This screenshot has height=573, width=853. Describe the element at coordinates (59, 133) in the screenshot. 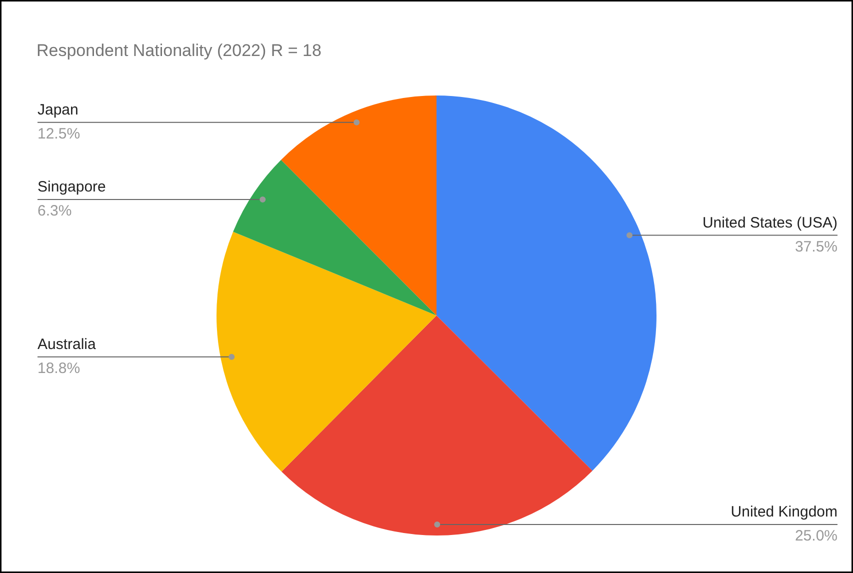

I see `data-label: 12.5%` at that location.